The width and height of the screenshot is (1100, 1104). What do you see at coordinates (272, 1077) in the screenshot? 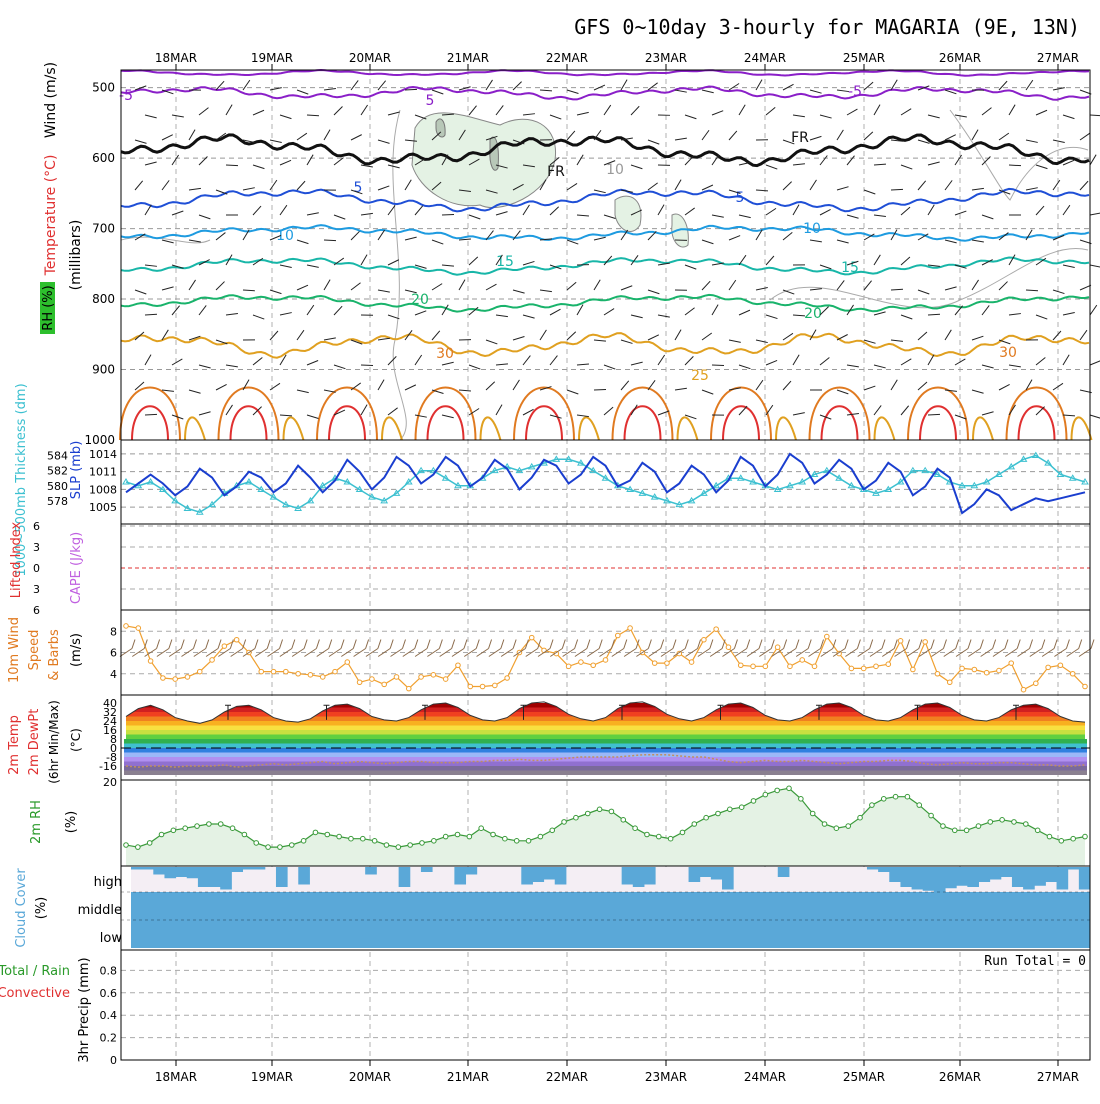
I see `date-label-bottom: 19MAR` at bounding box center [272, 1077].